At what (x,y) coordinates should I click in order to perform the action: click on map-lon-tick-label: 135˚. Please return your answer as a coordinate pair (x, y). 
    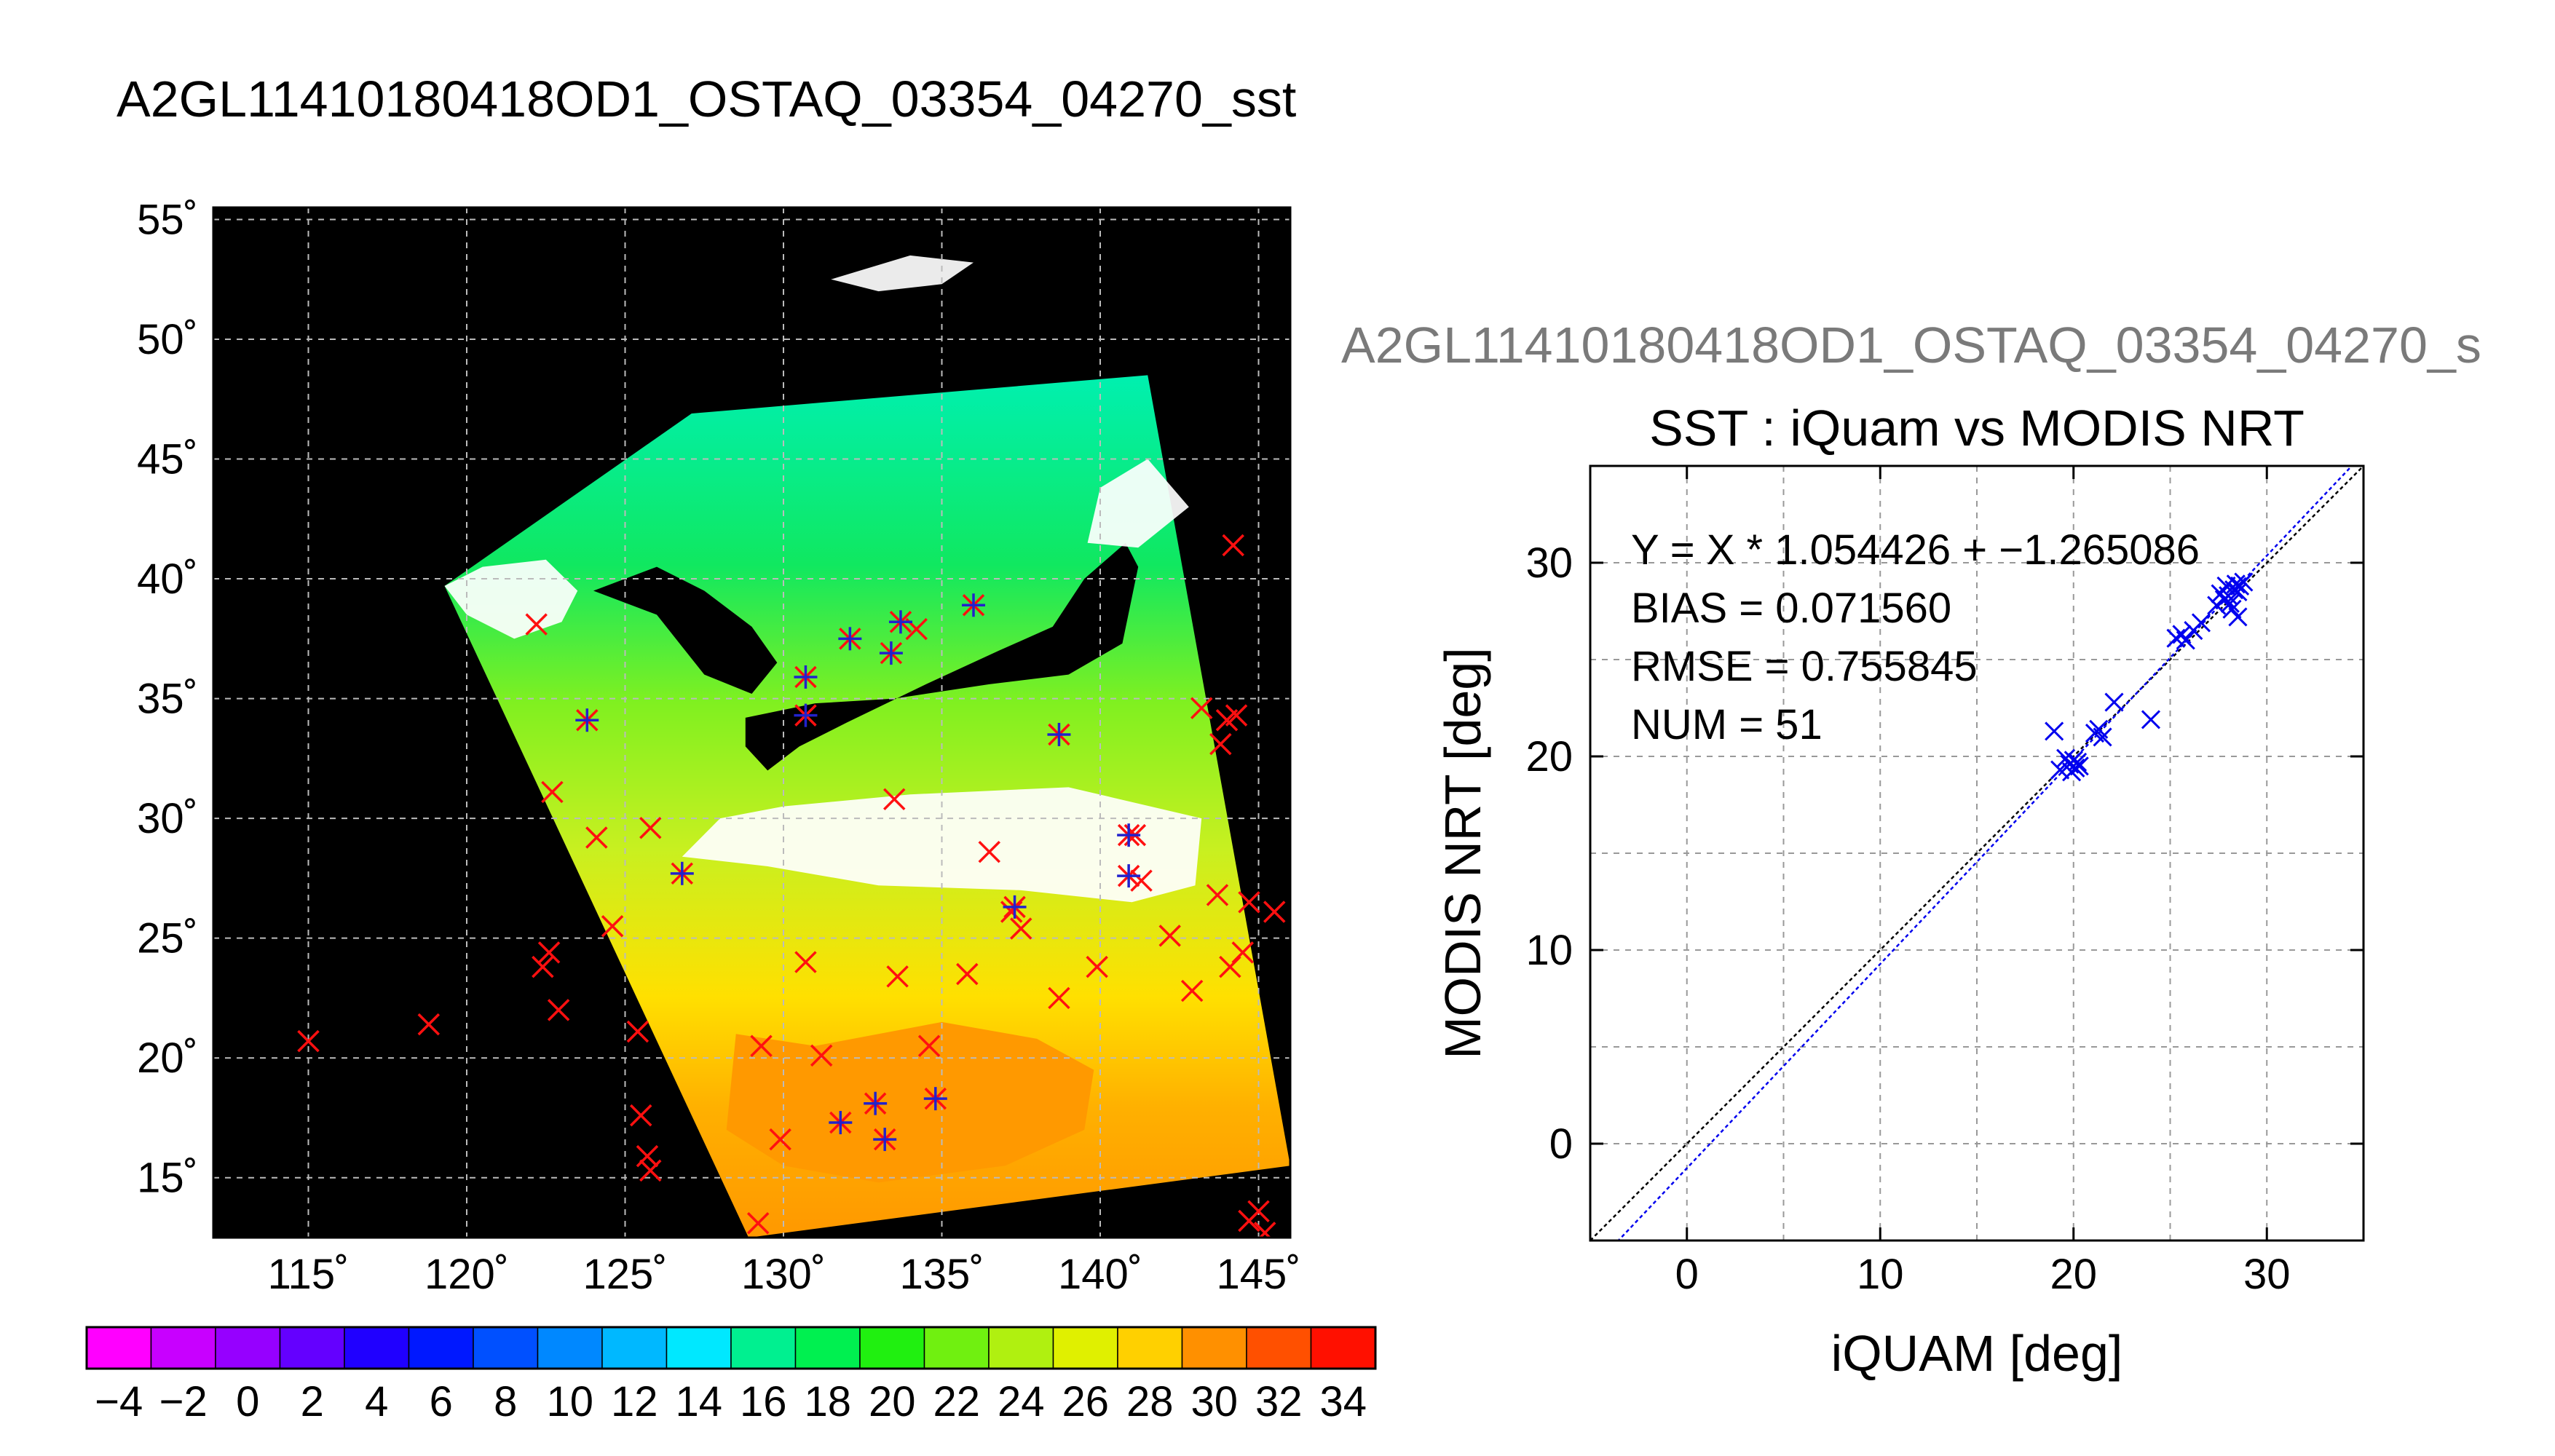
    Looking at the image, I should click on (941, 1274).